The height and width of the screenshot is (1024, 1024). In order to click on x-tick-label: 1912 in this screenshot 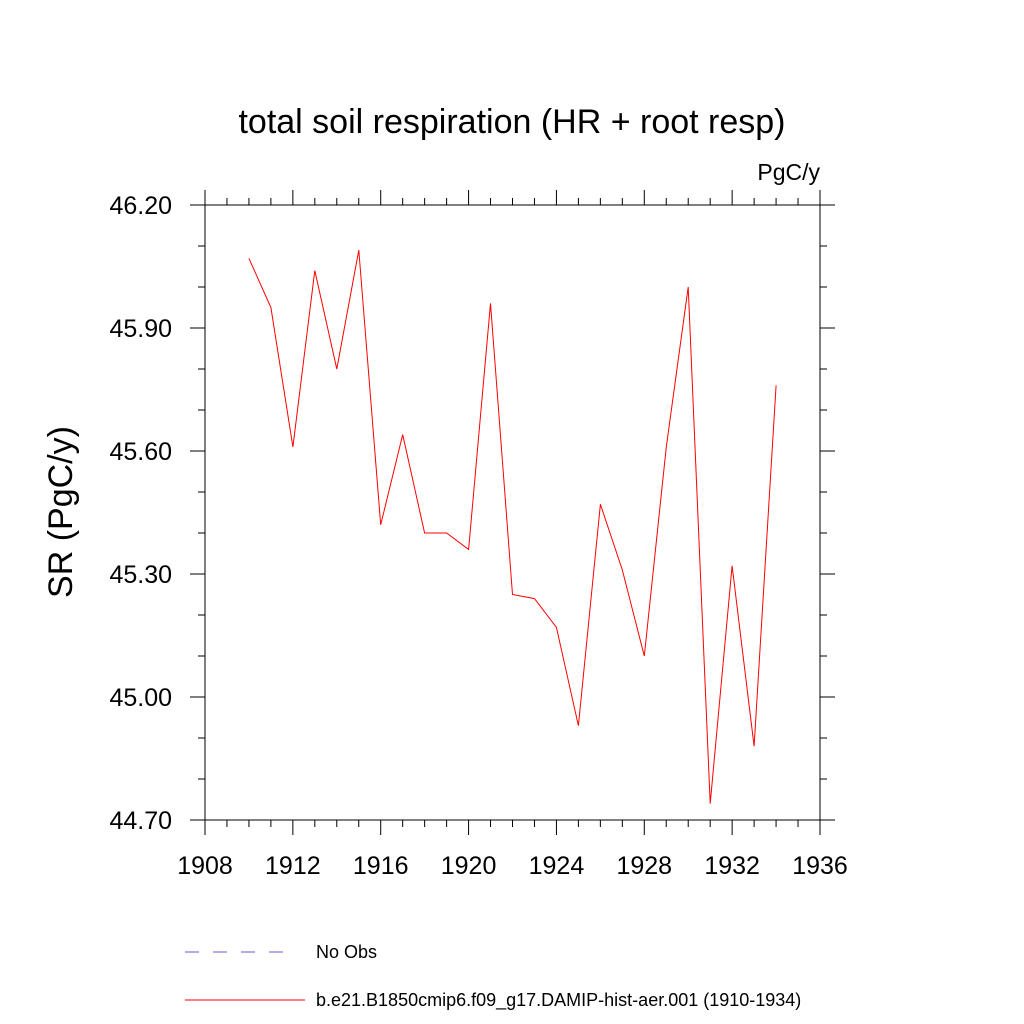, I will do `click(293, 866)`.